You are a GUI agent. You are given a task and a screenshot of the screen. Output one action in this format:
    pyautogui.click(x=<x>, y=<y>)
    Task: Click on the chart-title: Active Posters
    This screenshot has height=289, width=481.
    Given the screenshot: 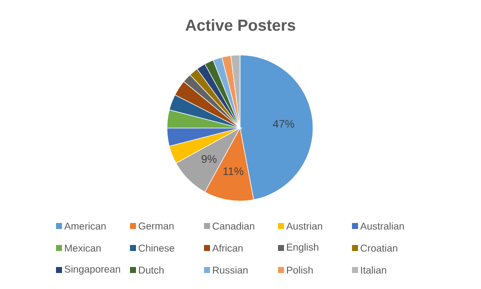 What is the action you would take?
    pyautogui.click(x=241, y=25)
    